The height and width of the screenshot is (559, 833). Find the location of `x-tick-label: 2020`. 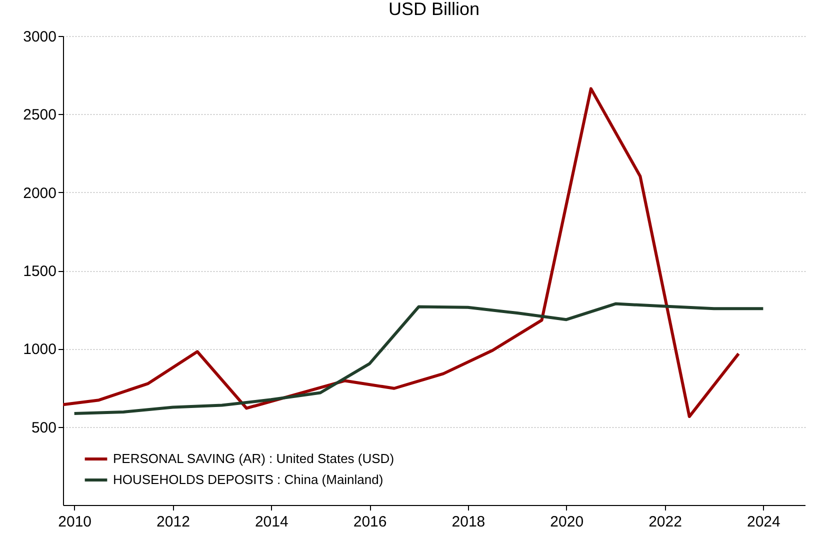

x-tick-label: 2020 is located at coordinates (567, 522).